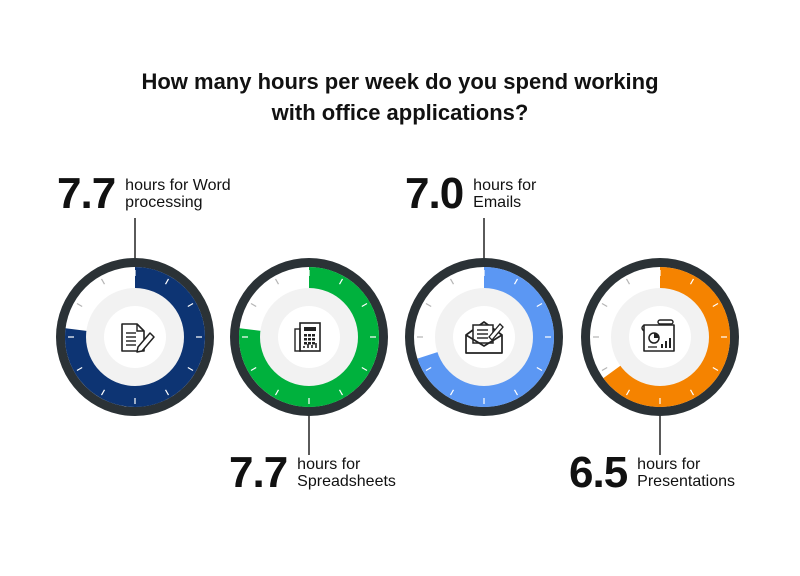  What do you see at coordinates (497, 202) in the screenshot?
I see `gauge-text-line-2: Emails` at bounding box center [497, 202].